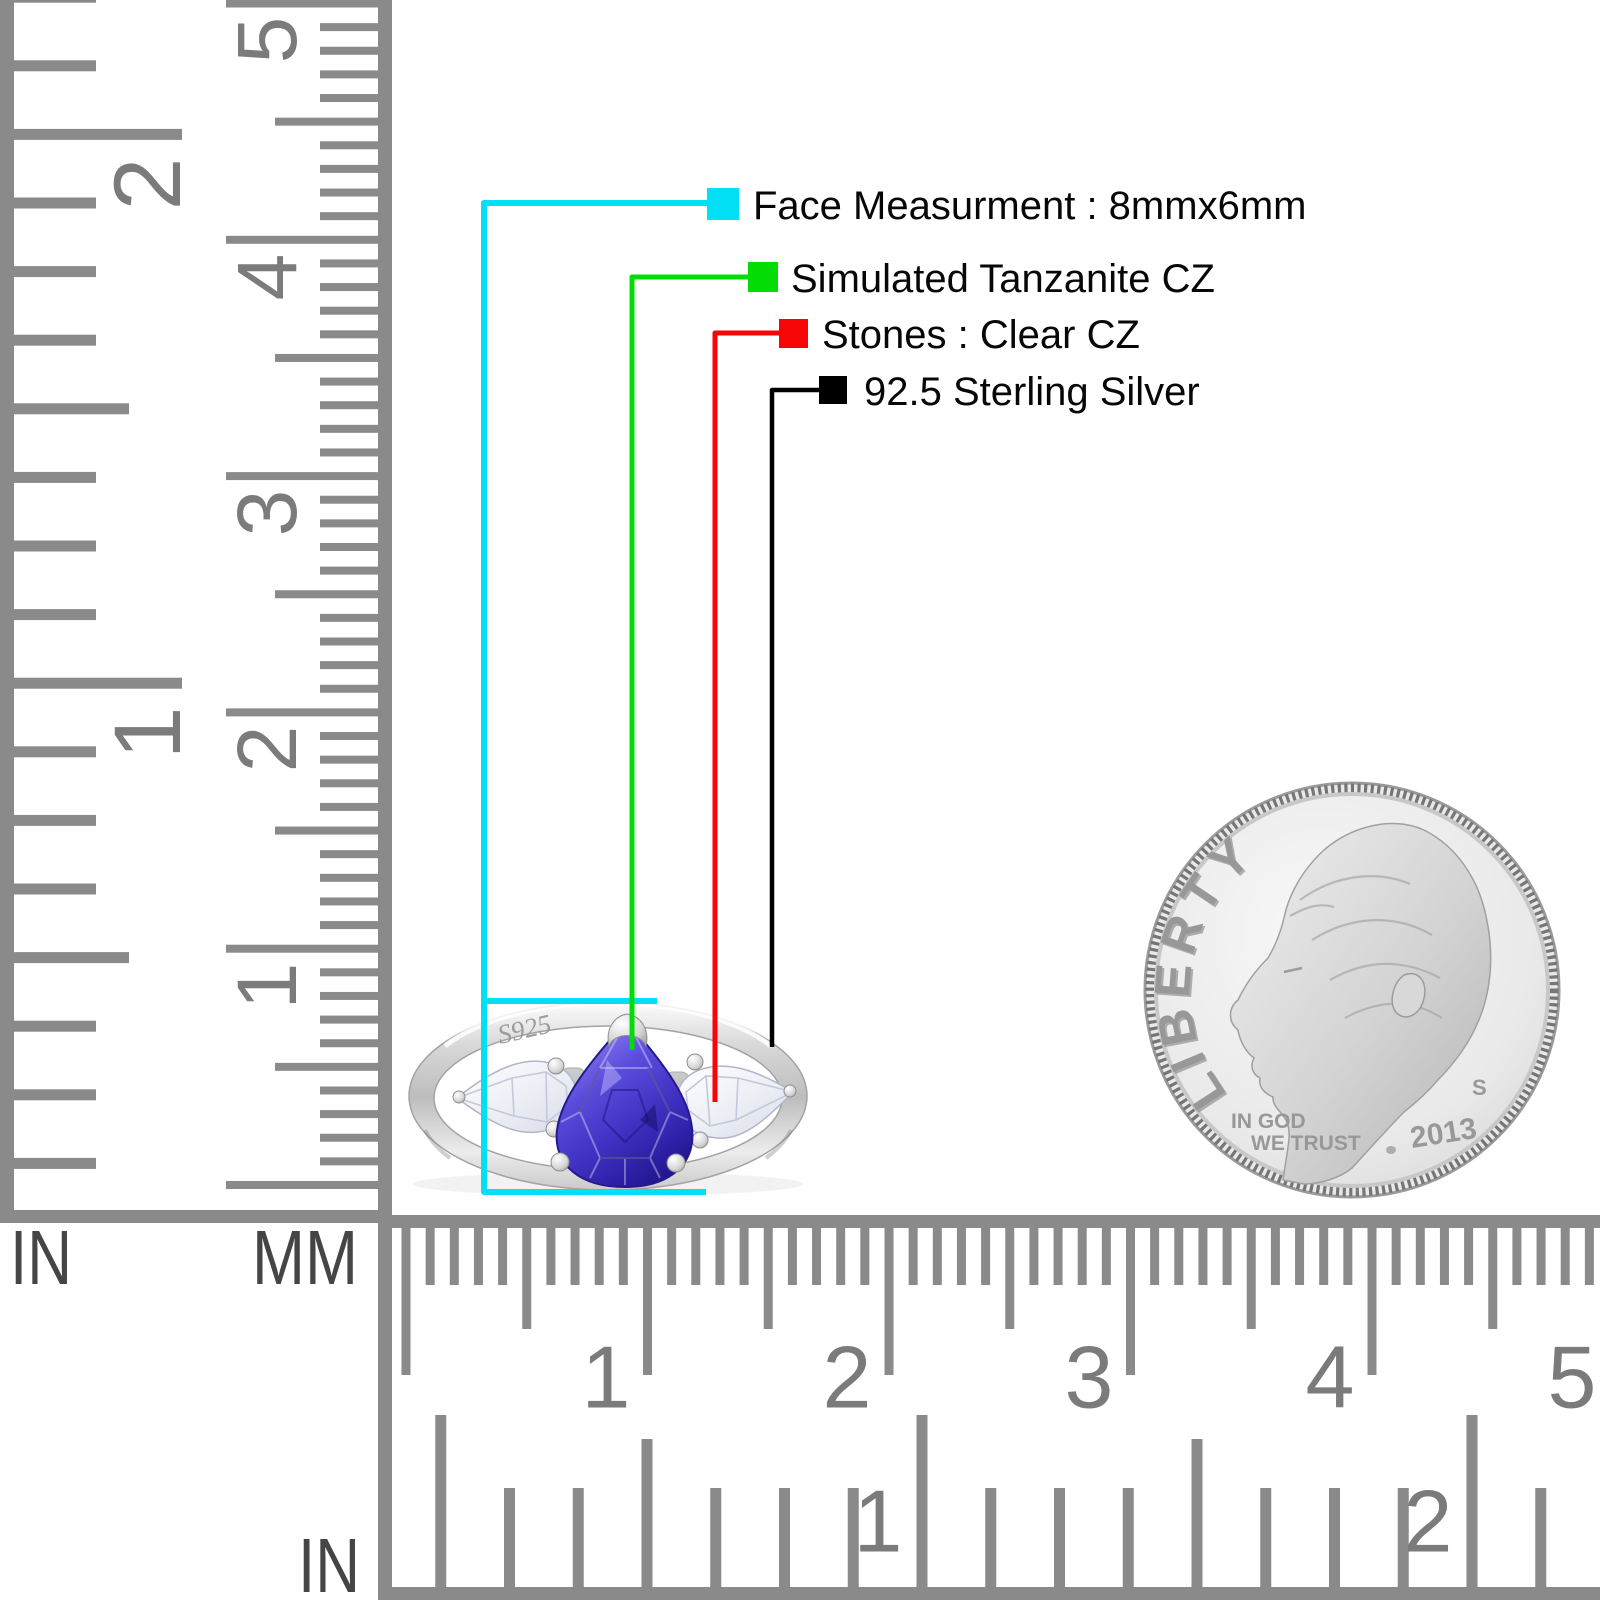 The image size is (1600, 1600). Describe the element at coordinates (148, 184) in the screenshot. I see `ruler-number: 2` at that location.